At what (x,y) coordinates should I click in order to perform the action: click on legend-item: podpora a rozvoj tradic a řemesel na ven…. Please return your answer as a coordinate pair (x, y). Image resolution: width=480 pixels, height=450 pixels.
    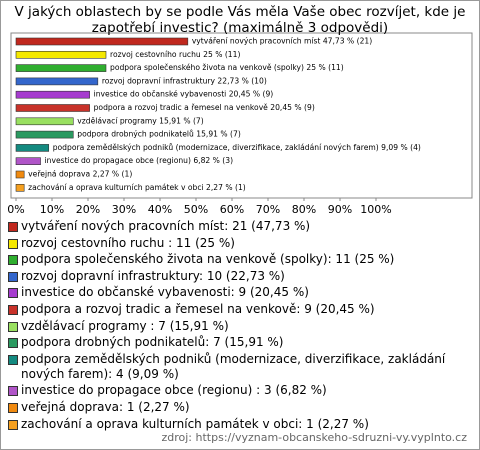
    Looking at the image, I should click on (240, 309).